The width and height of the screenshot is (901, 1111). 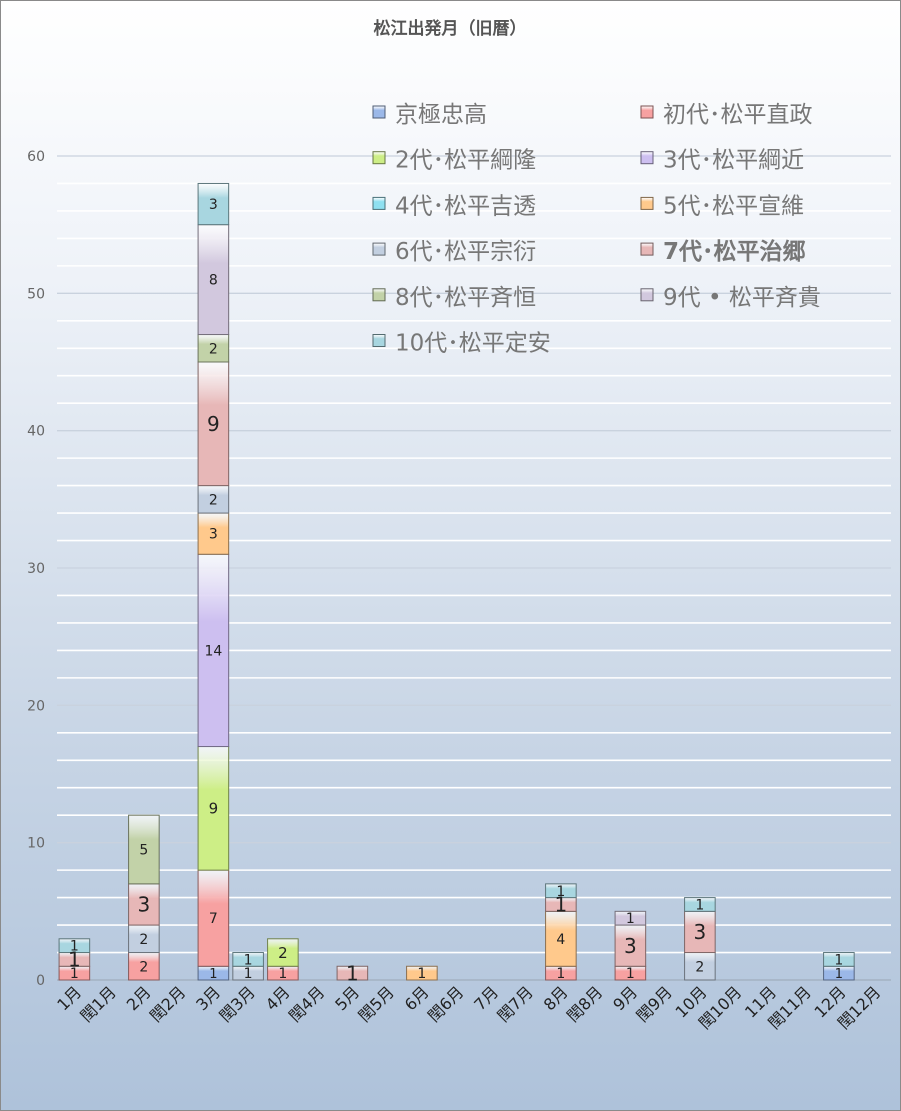 I want to click on legend-label: 5代･松平宣維, so click(x=733, y=206).